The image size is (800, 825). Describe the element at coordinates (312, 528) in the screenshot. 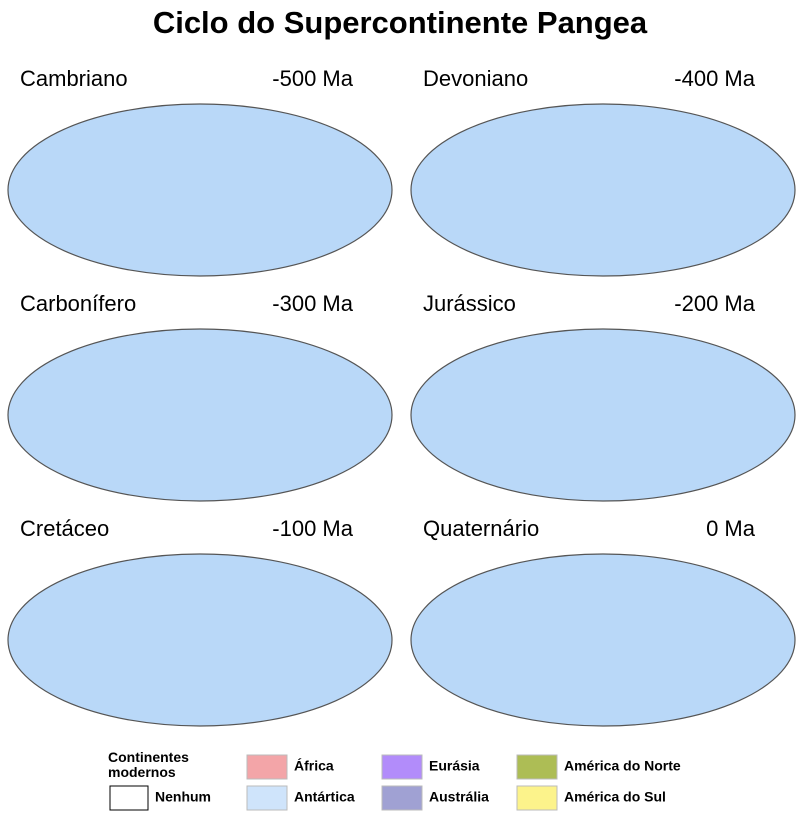

I see `period-age: -100 Ma` at that location.